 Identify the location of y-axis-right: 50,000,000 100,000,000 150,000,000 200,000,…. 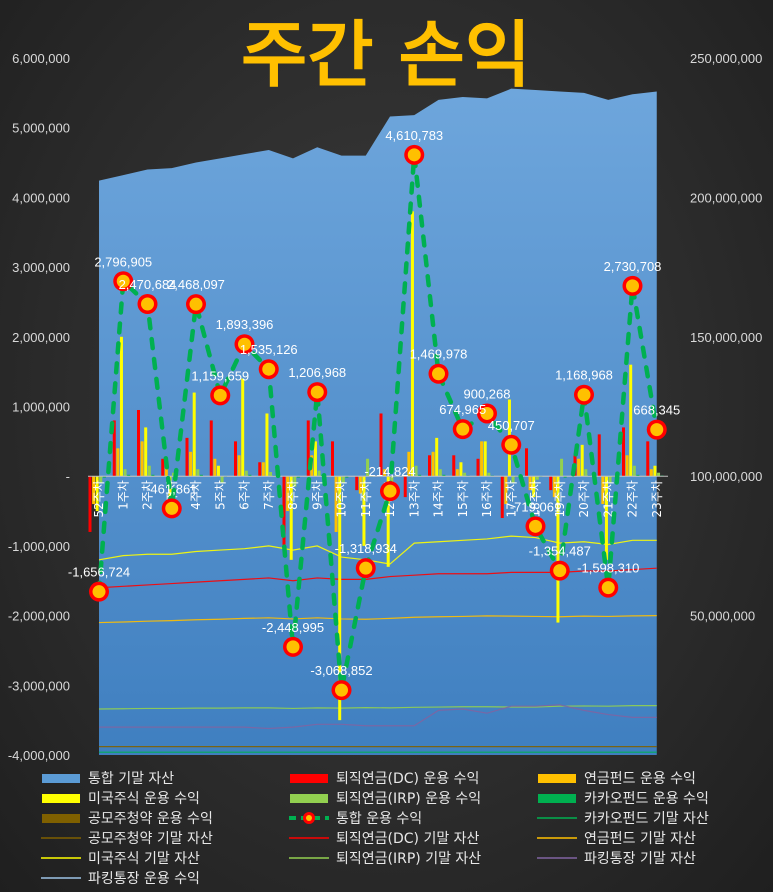
(726, 337).